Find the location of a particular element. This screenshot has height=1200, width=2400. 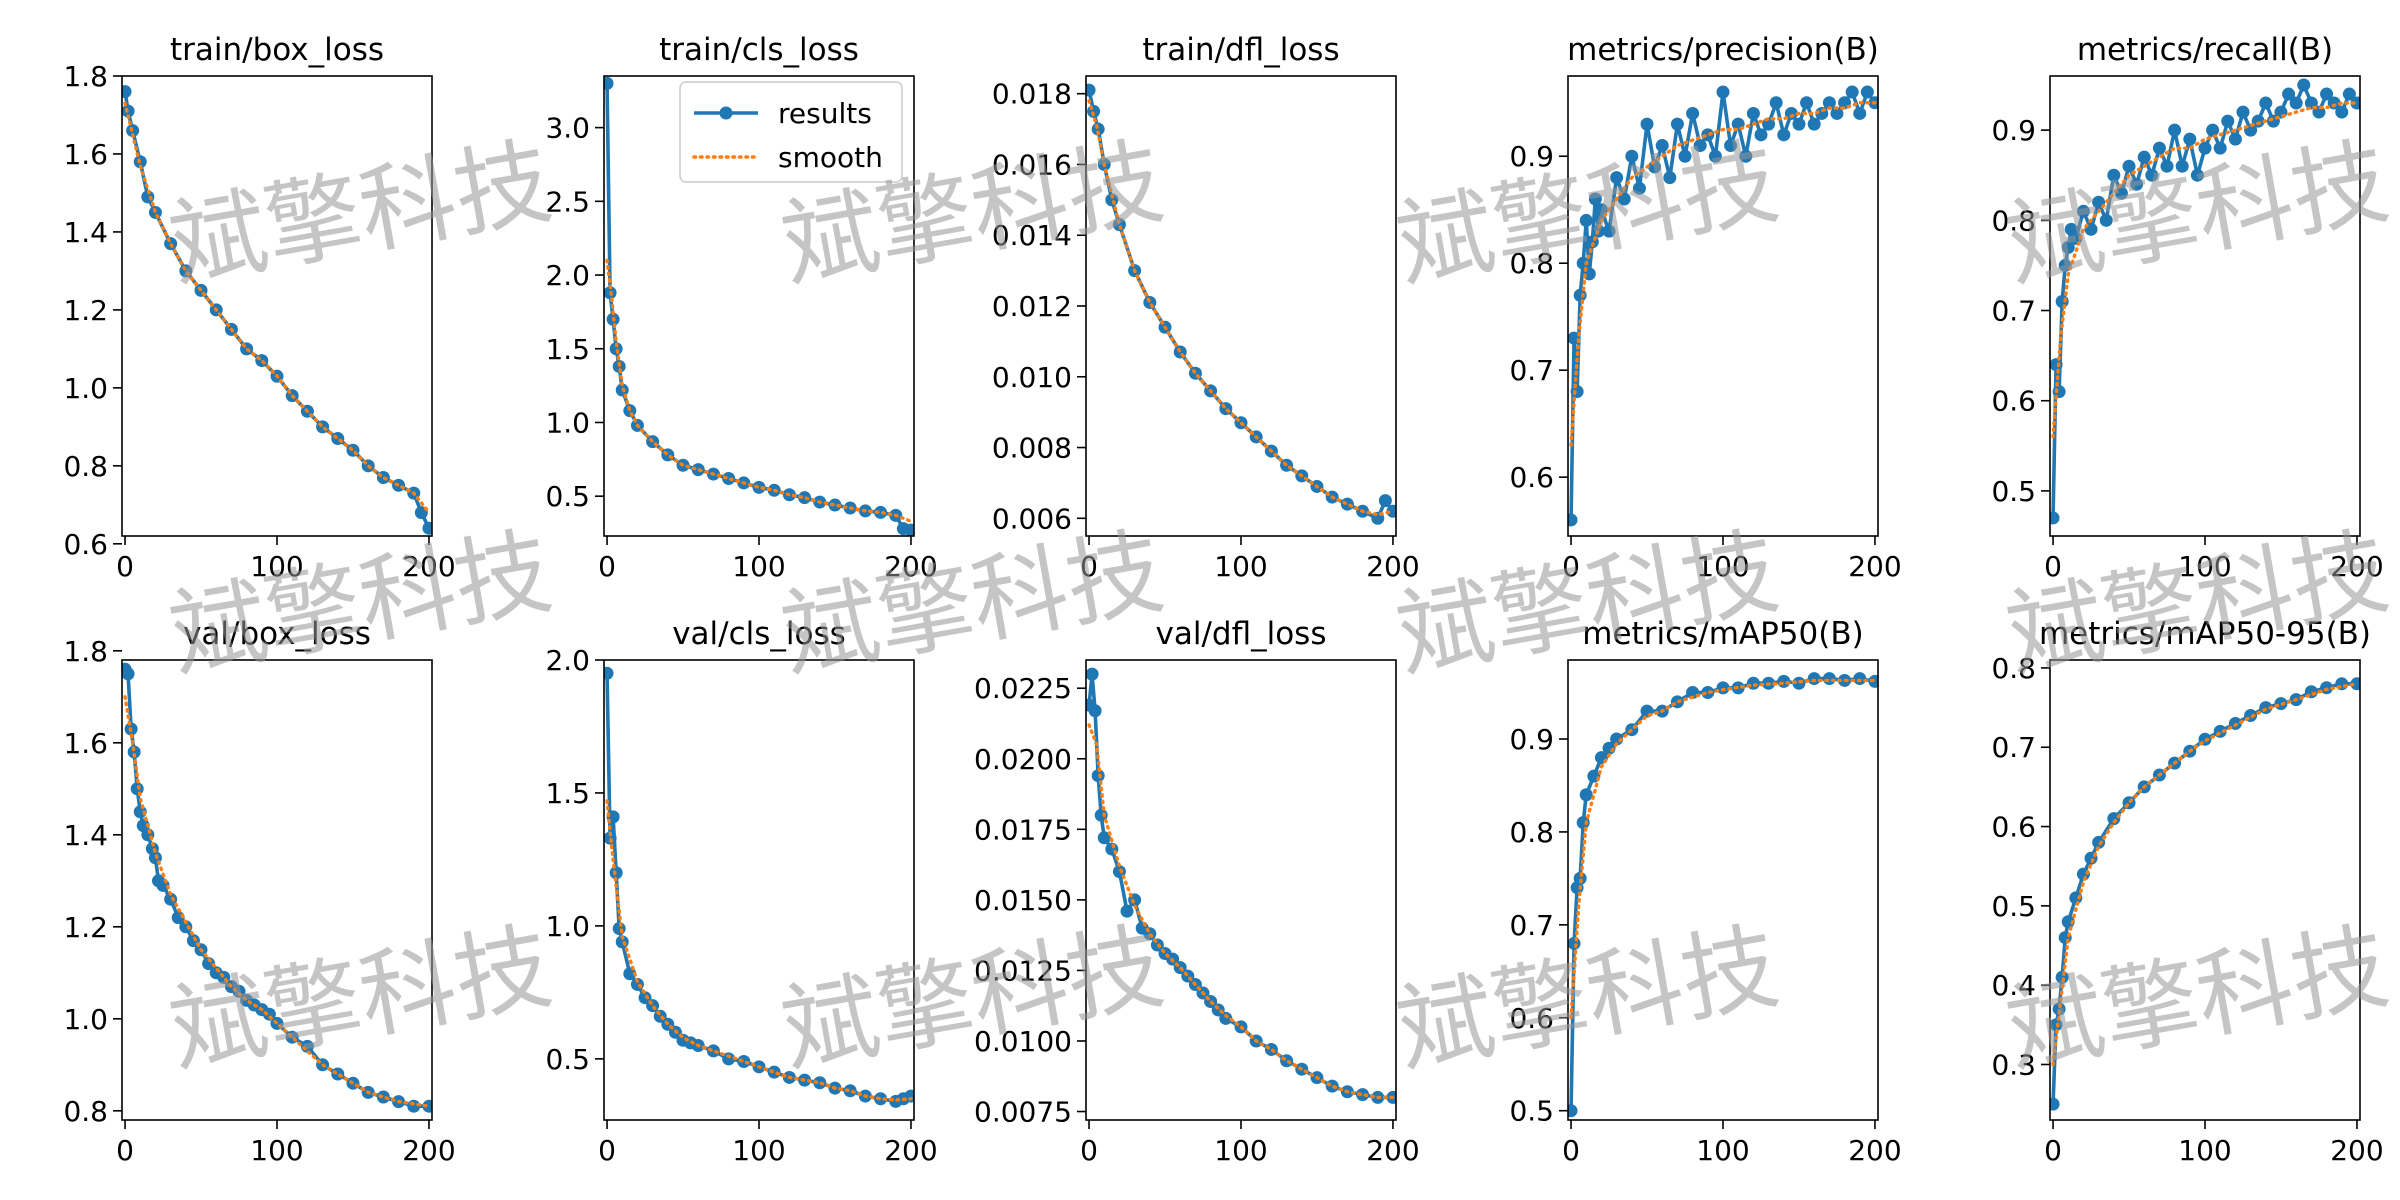

y-tick-label: 0.6 is located at coordinates (2013, 827).